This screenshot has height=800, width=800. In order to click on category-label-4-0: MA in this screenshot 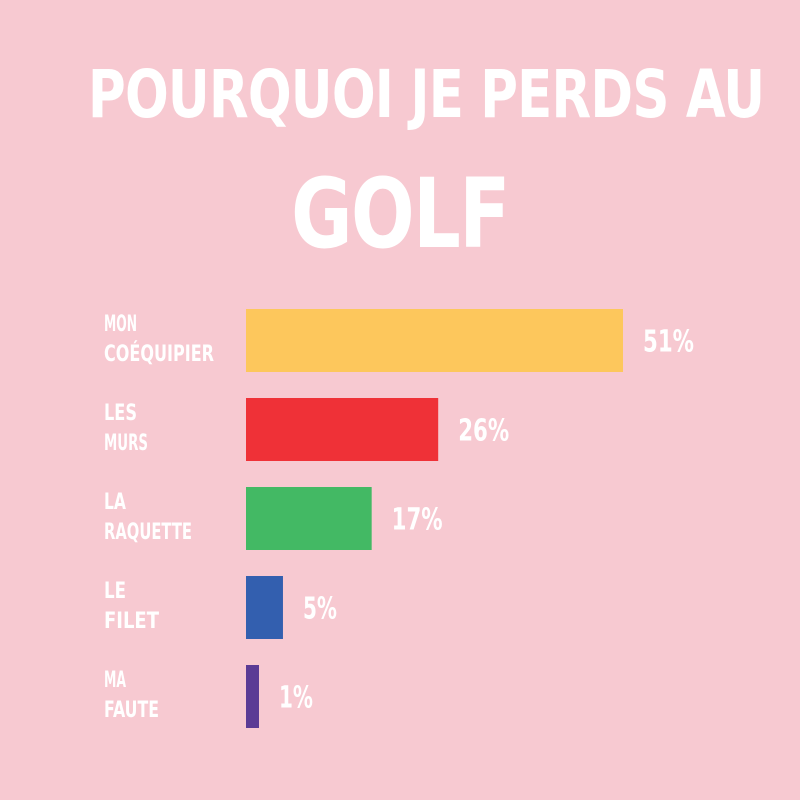, I will do `click(115, 680)`.